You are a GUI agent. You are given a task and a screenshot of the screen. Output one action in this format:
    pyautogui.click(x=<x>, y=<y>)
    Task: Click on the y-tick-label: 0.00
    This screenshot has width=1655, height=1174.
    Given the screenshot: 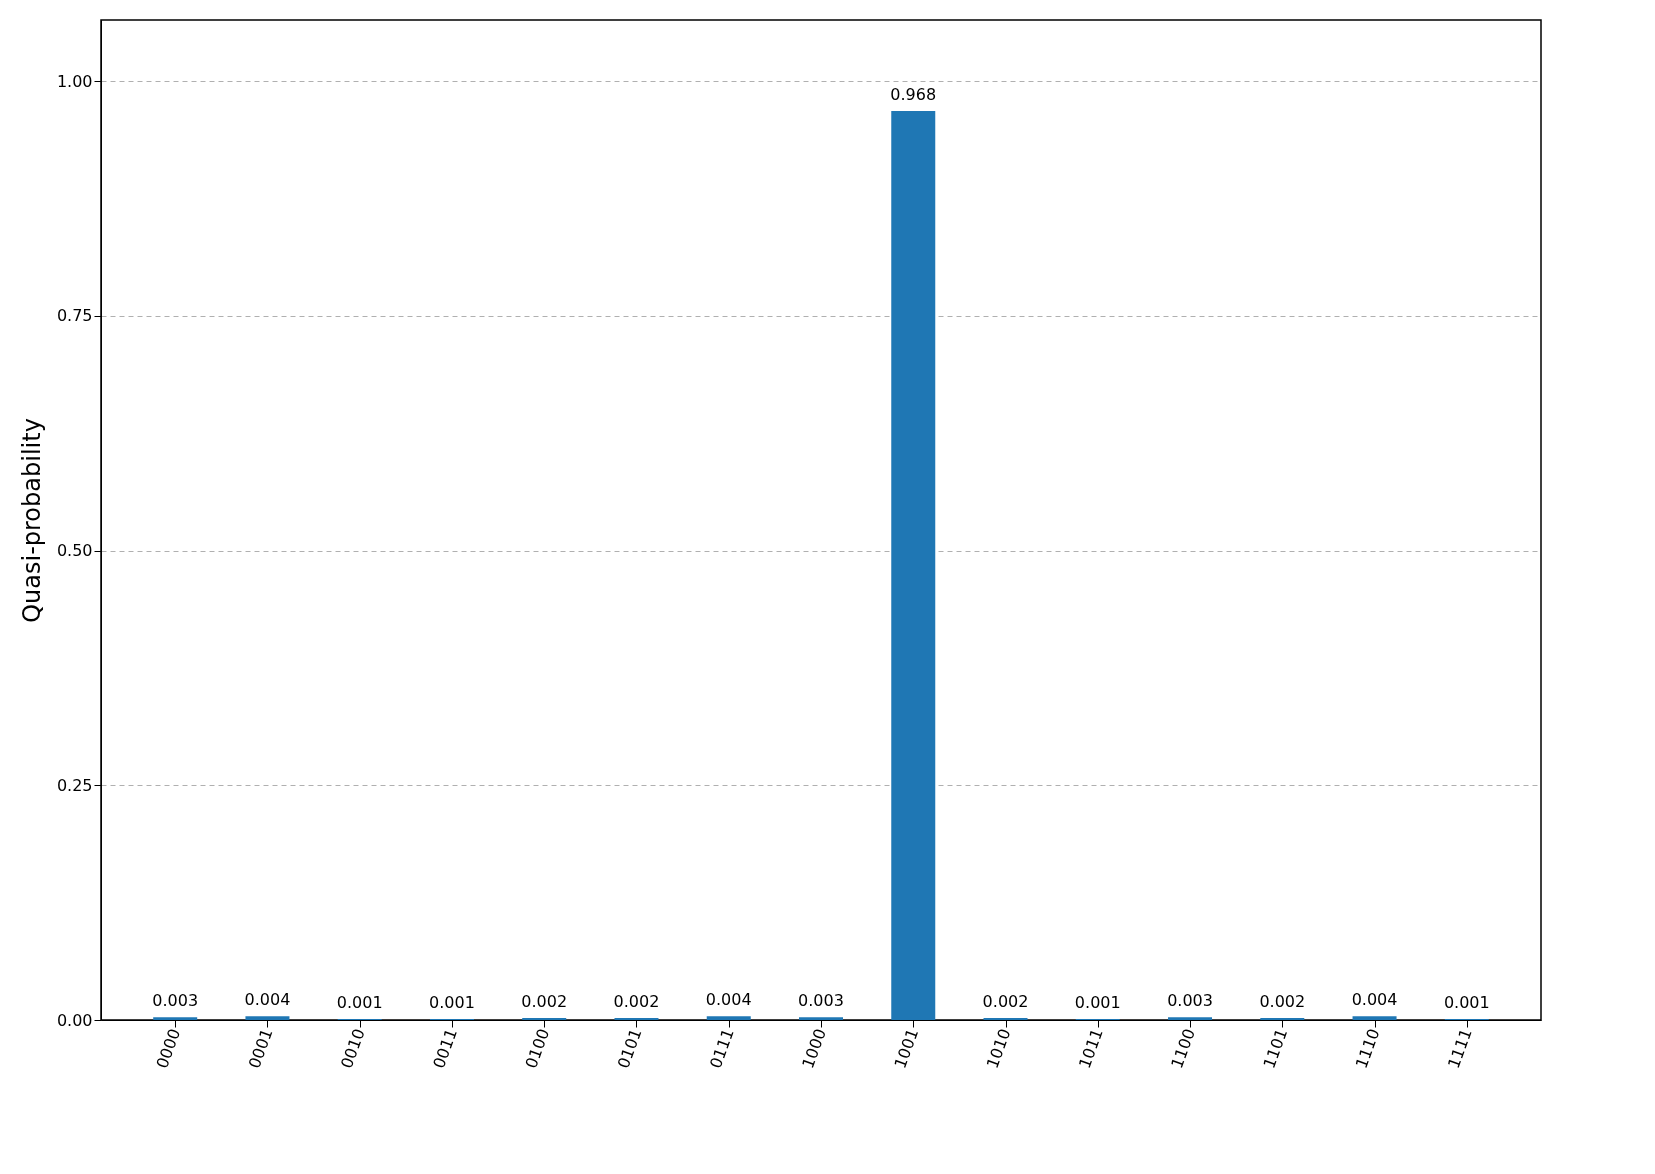 What is the action you would take?
    pyautogui.click(x=74, y=1020)
    